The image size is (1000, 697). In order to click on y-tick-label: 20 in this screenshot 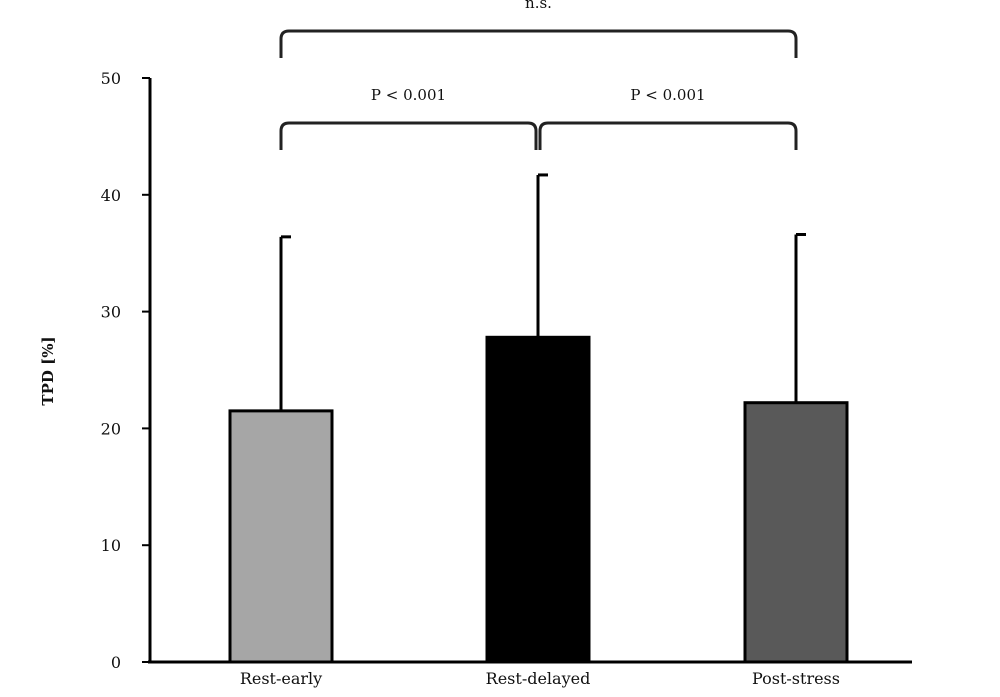, I will do `click(111, 428)`.